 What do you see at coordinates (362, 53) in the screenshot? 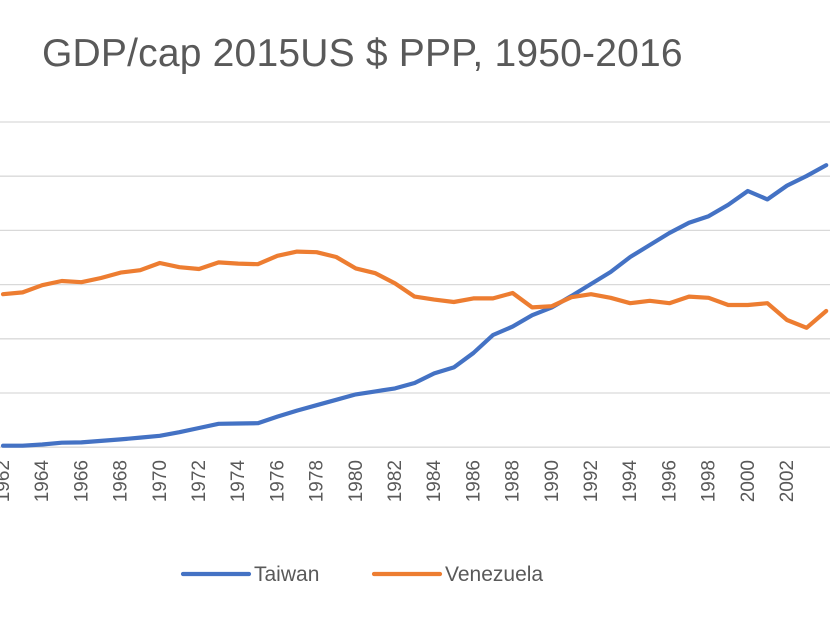
I see `chart-title: GDP/cap 2015US $ PPP, 1950-2016` at bounding box center [362, 53].